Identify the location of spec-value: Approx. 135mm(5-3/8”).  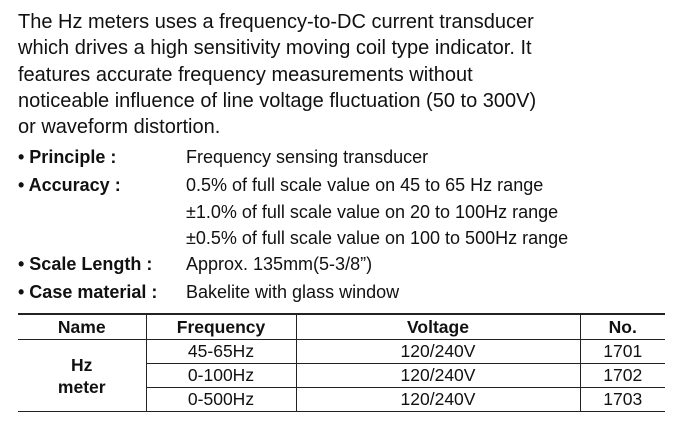
(279, 264).